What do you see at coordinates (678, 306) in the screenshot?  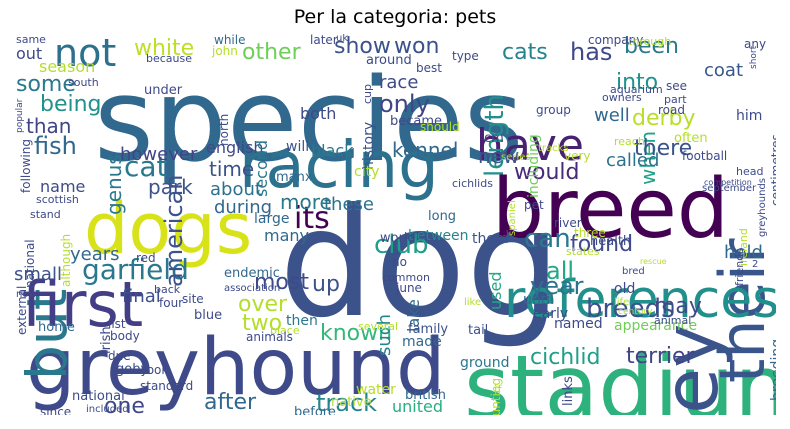 I see `word-may: may` at bounding box center [678, 306].